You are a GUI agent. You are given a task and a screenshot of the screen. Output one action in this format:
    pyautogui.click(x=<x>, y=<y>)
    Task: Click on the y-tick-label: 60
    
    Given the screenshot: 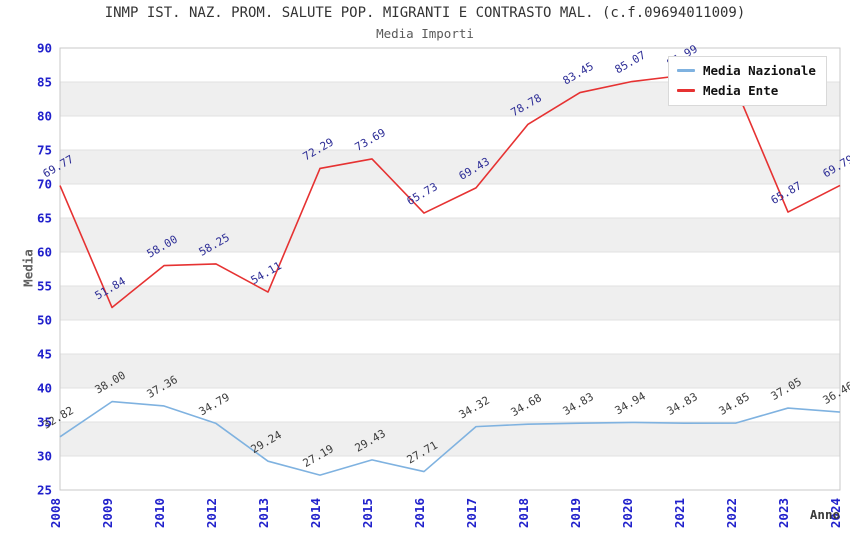 What is the action you would take?
    pyautogui.click(x=44, y=252)
    